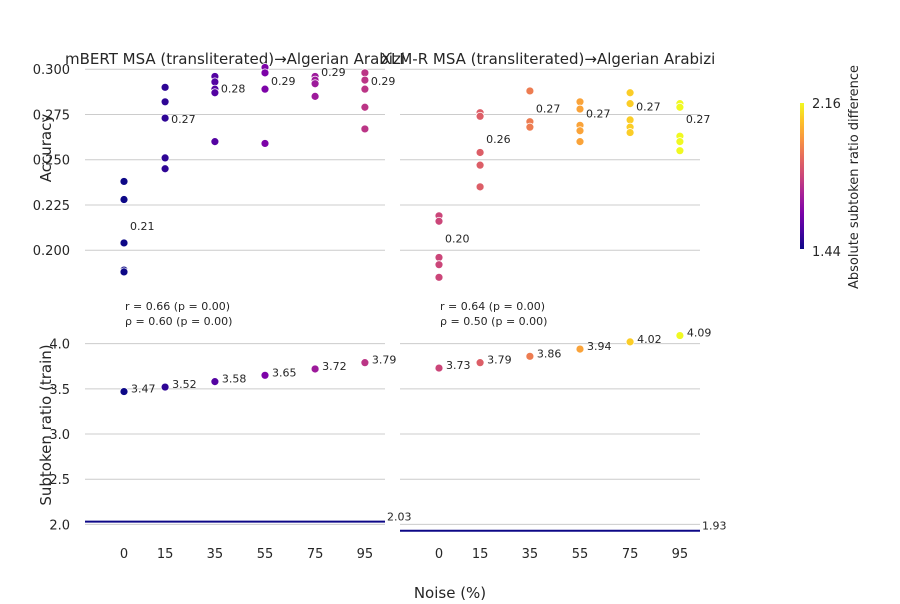 The height and width of the screenshot is (604, 900). What do you see at coordinates (714, 526) in the screenshot?
I see `reference-line-label: 1.93` at bounding box center [714, 526].